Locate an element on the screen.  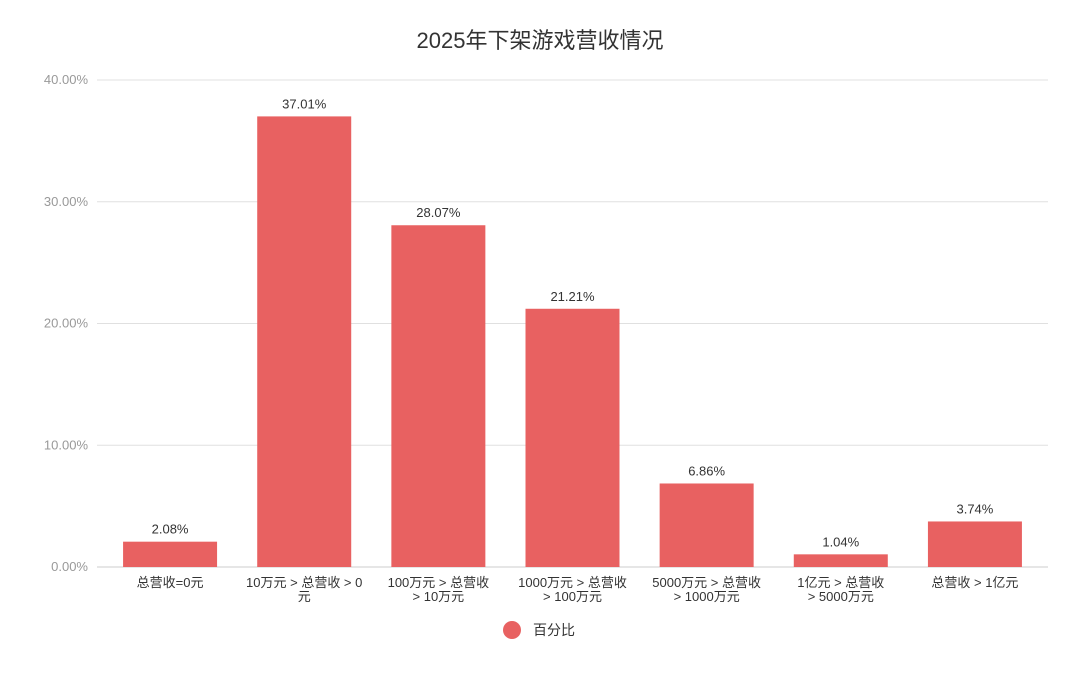
data-label: 21.21% is located at coordinates (572, 296).